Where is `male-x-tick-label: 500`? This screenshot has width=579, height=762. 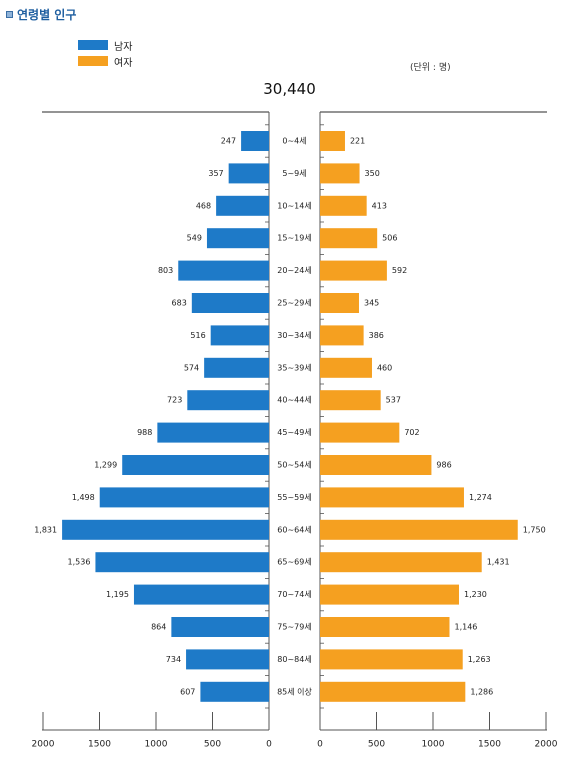
male-x-tick-label: 500 is located at coordinates (212, 745).